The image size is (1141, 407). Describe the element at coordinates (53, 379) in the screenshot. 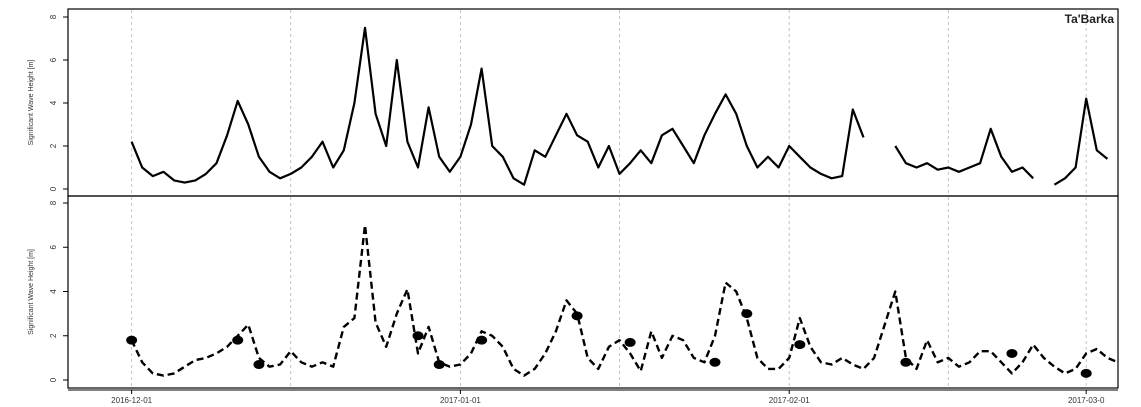

I see `y-tick-label-1-0: 0` at that location.